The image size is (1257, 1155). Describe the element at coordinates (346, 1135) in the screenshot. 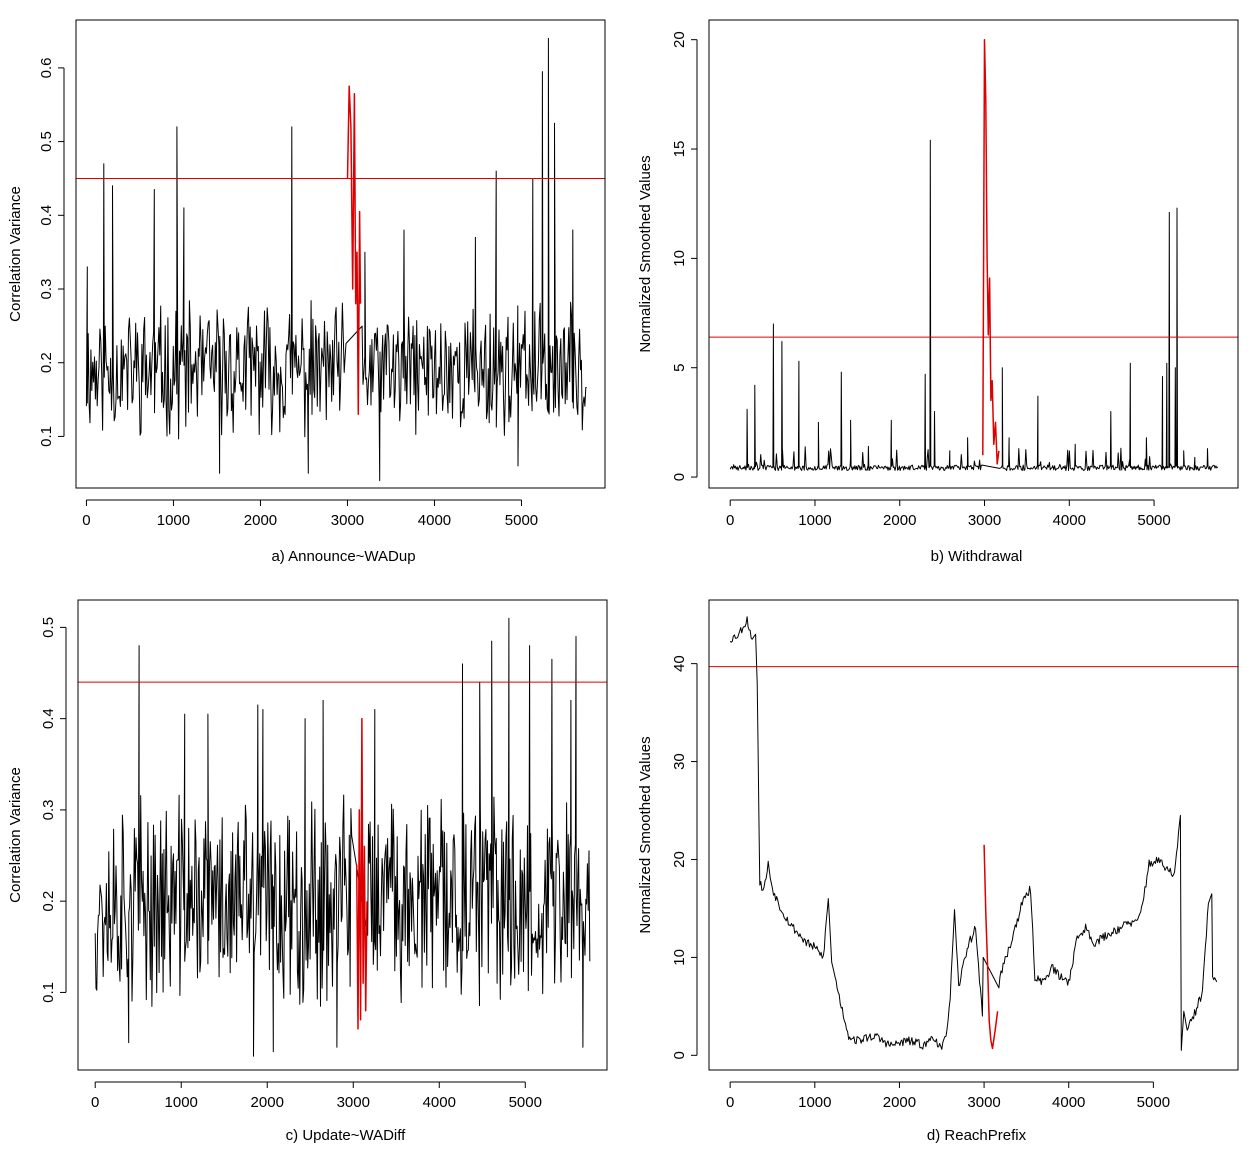

I see `panel-caption: c) Update~WADiff` at that location.